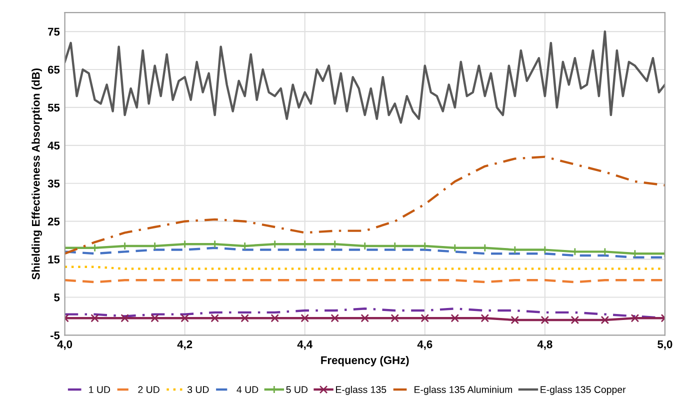  Describe the element at coordinates (37, 174) in the screenshot. I see `y-axis-title: Shielding Effectiveness Absorption (dB)` at that location.